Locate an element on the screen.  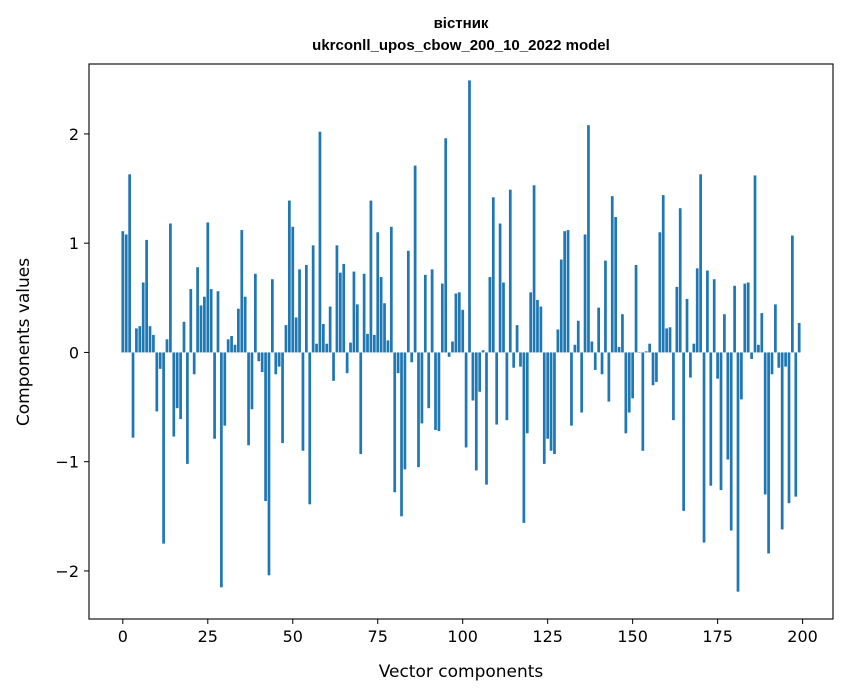
x-tick-label-100: 100 is located at coordinates (462, 636).